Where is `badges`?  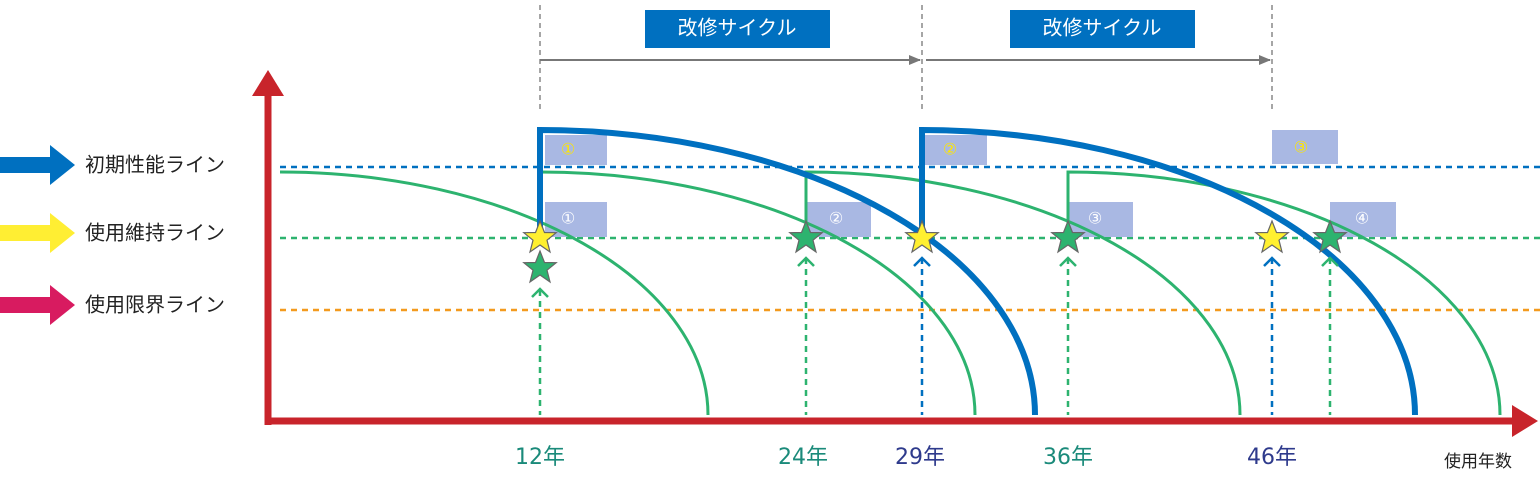
badges is located at coordinates (970, 183).